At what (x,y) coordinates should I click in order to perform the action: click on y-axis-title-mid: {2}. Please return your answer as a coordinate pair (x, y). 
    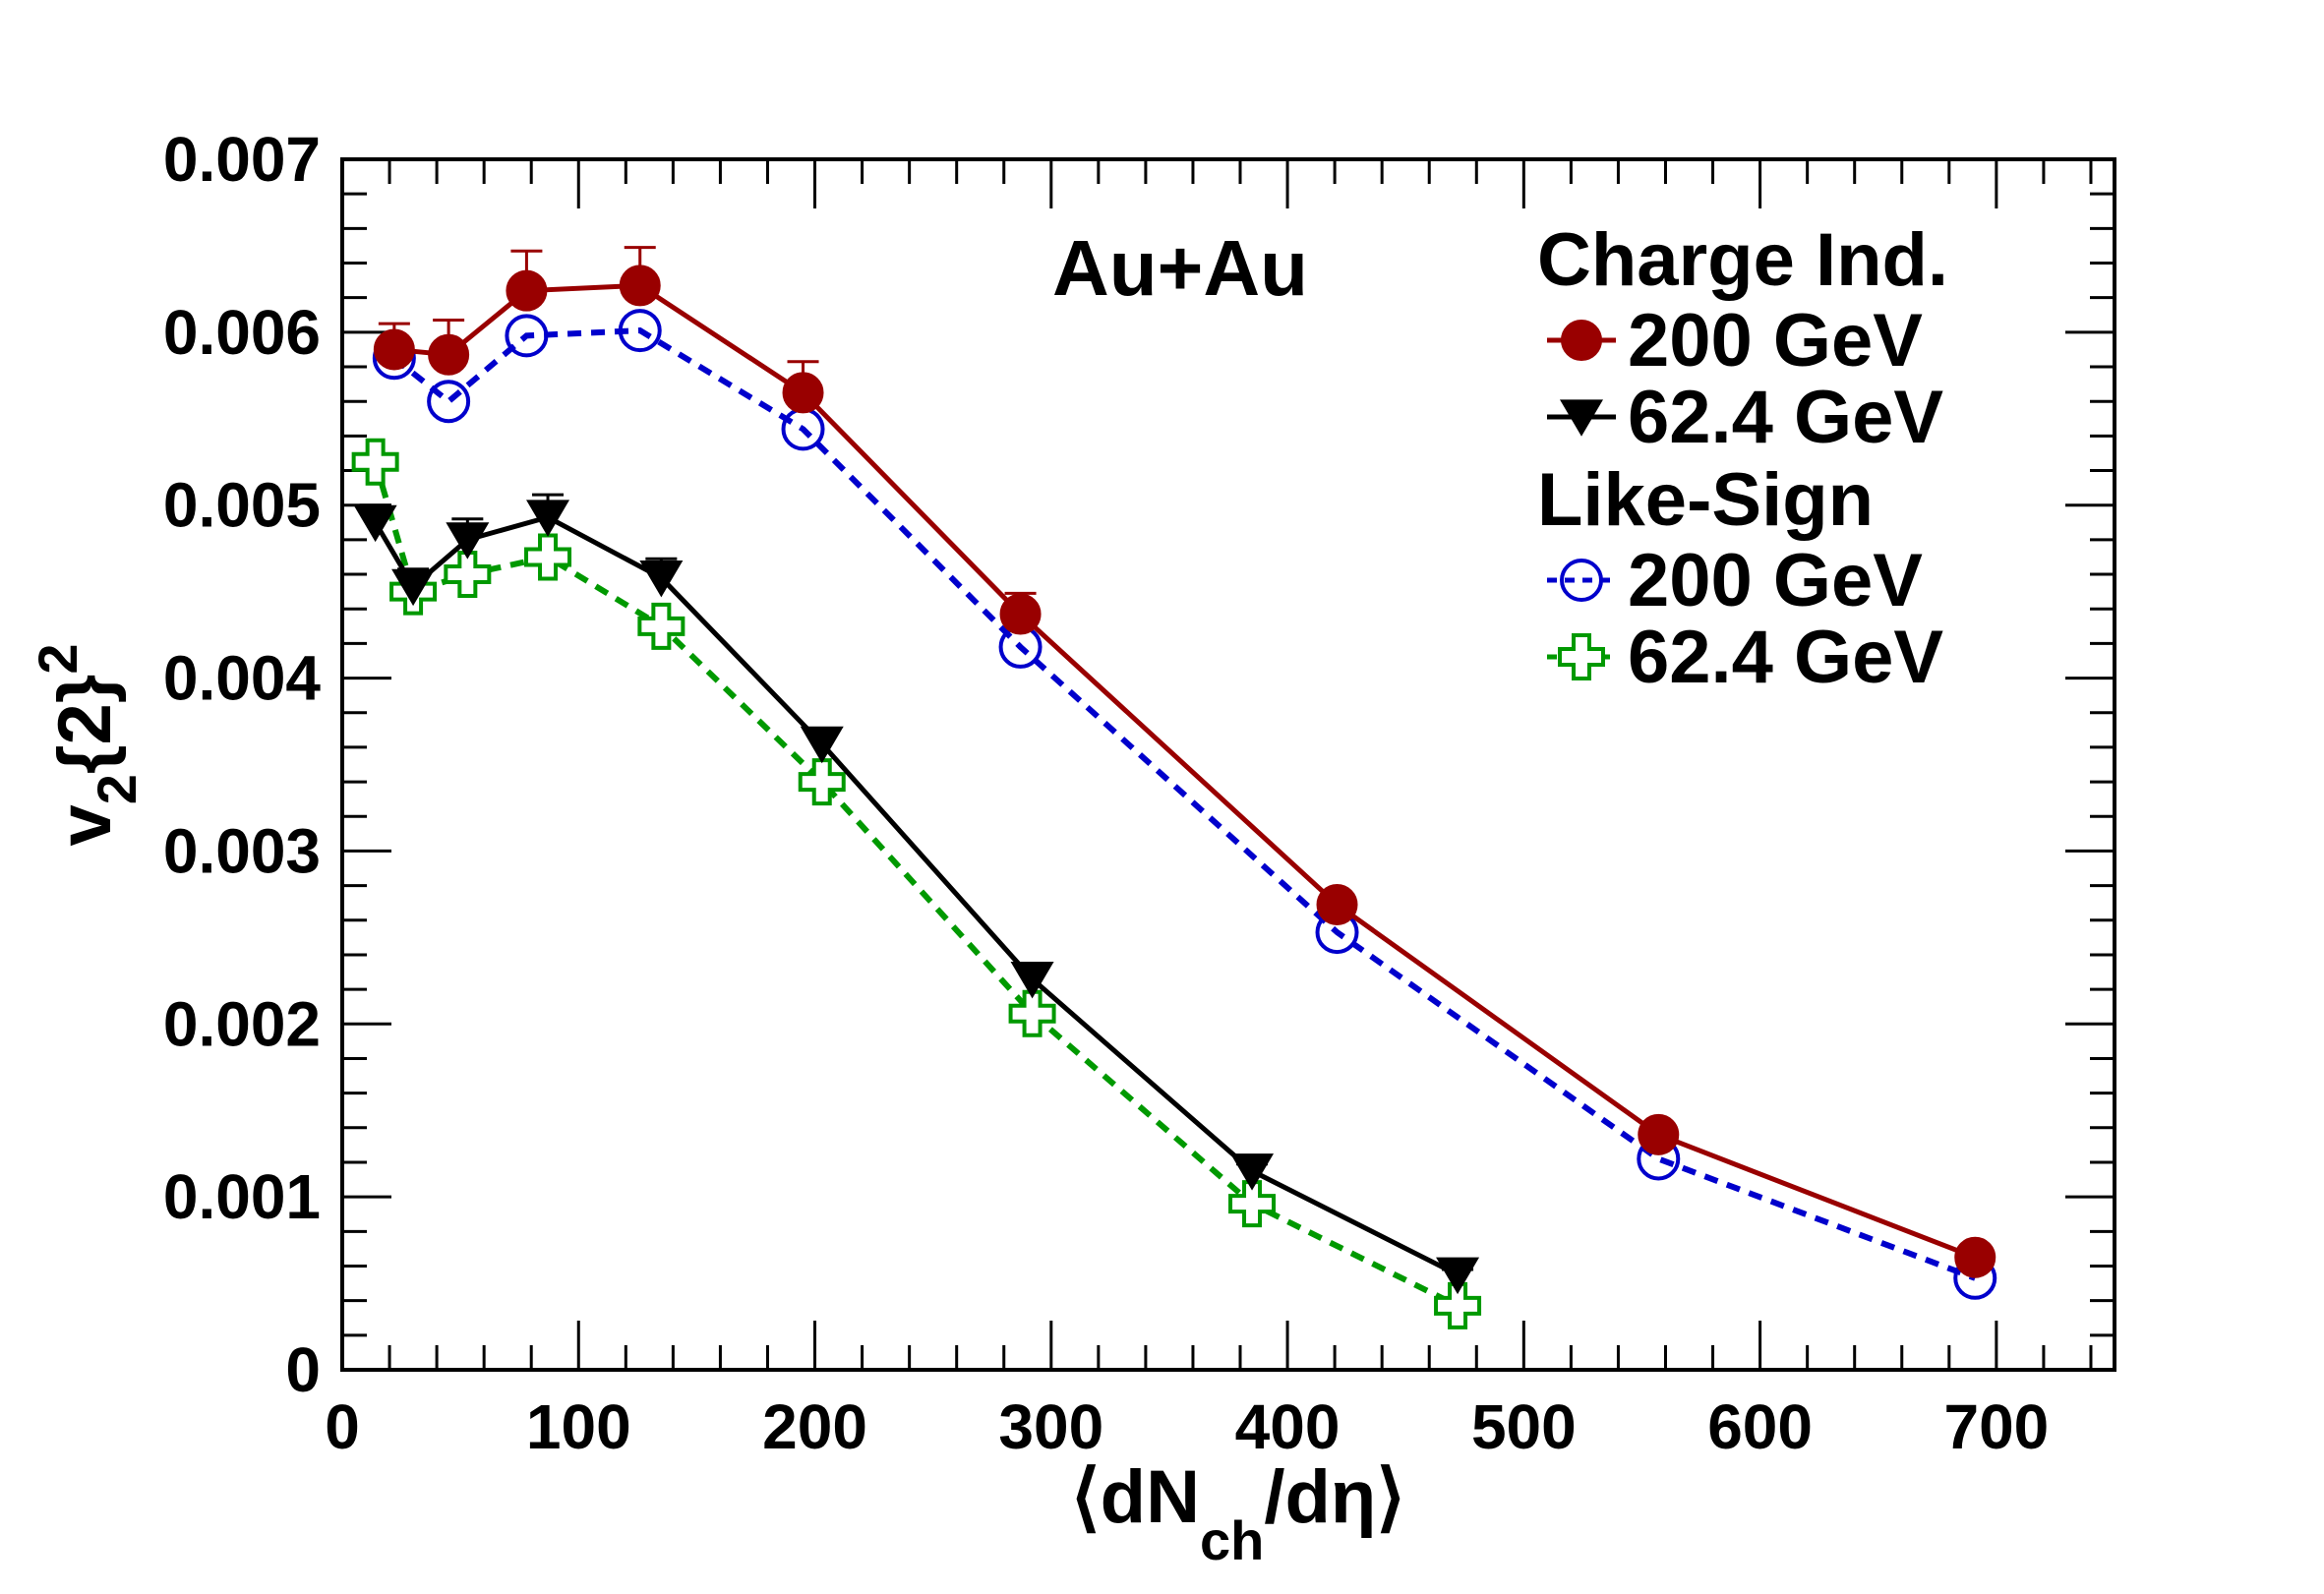
    Looking at the image, I should click on (85, 724).